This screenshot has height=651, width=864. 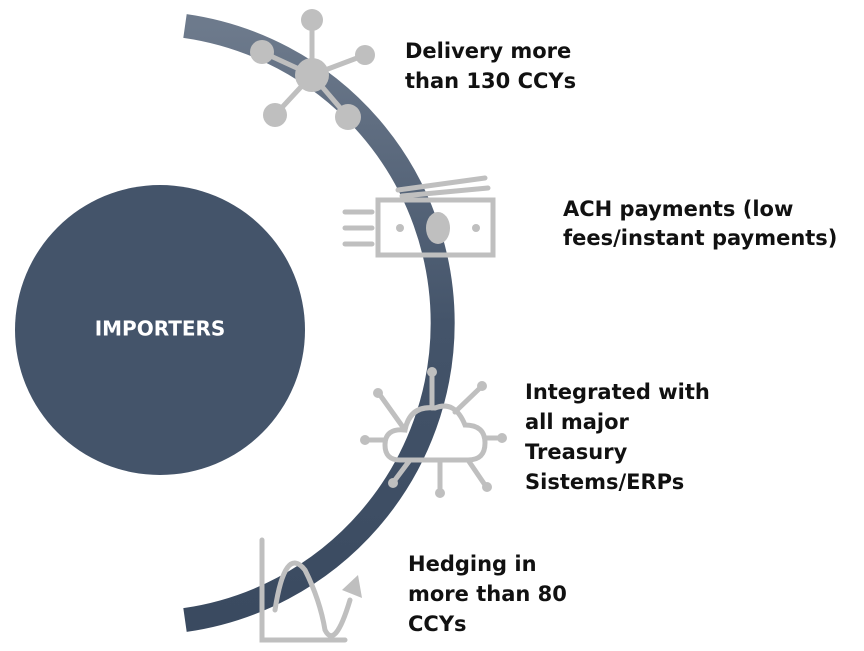 What do you see at coordinates (617, 392) in the screenshot?
I see `item-text: Integrated with` at bounding box center [617, 392].